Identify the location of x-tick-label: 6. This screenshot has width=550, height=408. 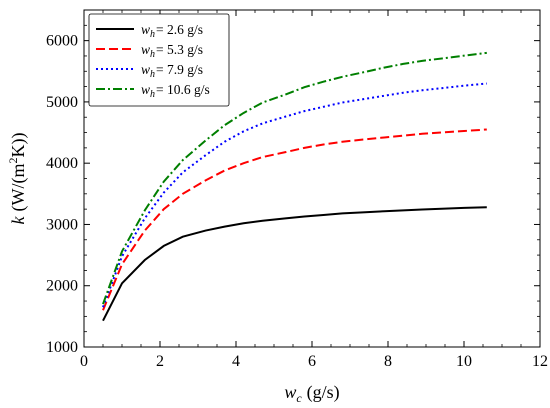
(312, 361).